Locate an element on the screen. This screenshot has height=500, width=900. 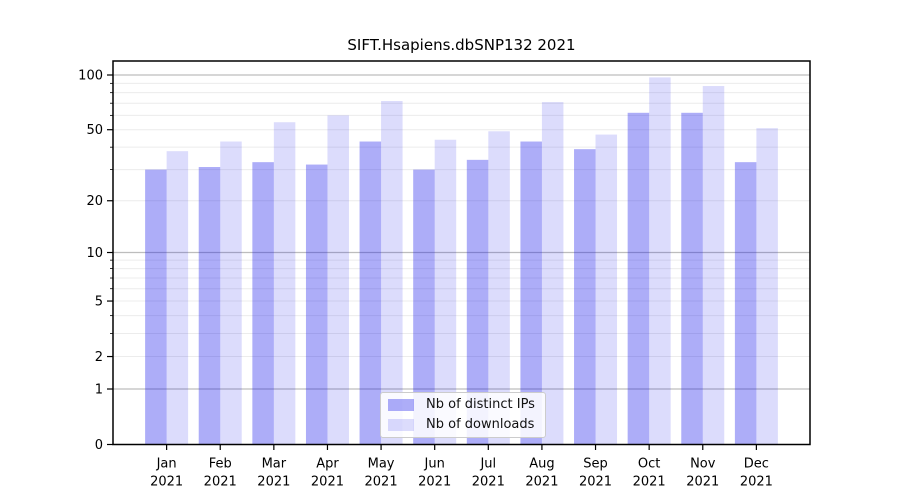
chart-title: SIFT.Hsapiens.dbSNP132 2021 is located at coordinates (461, 45).